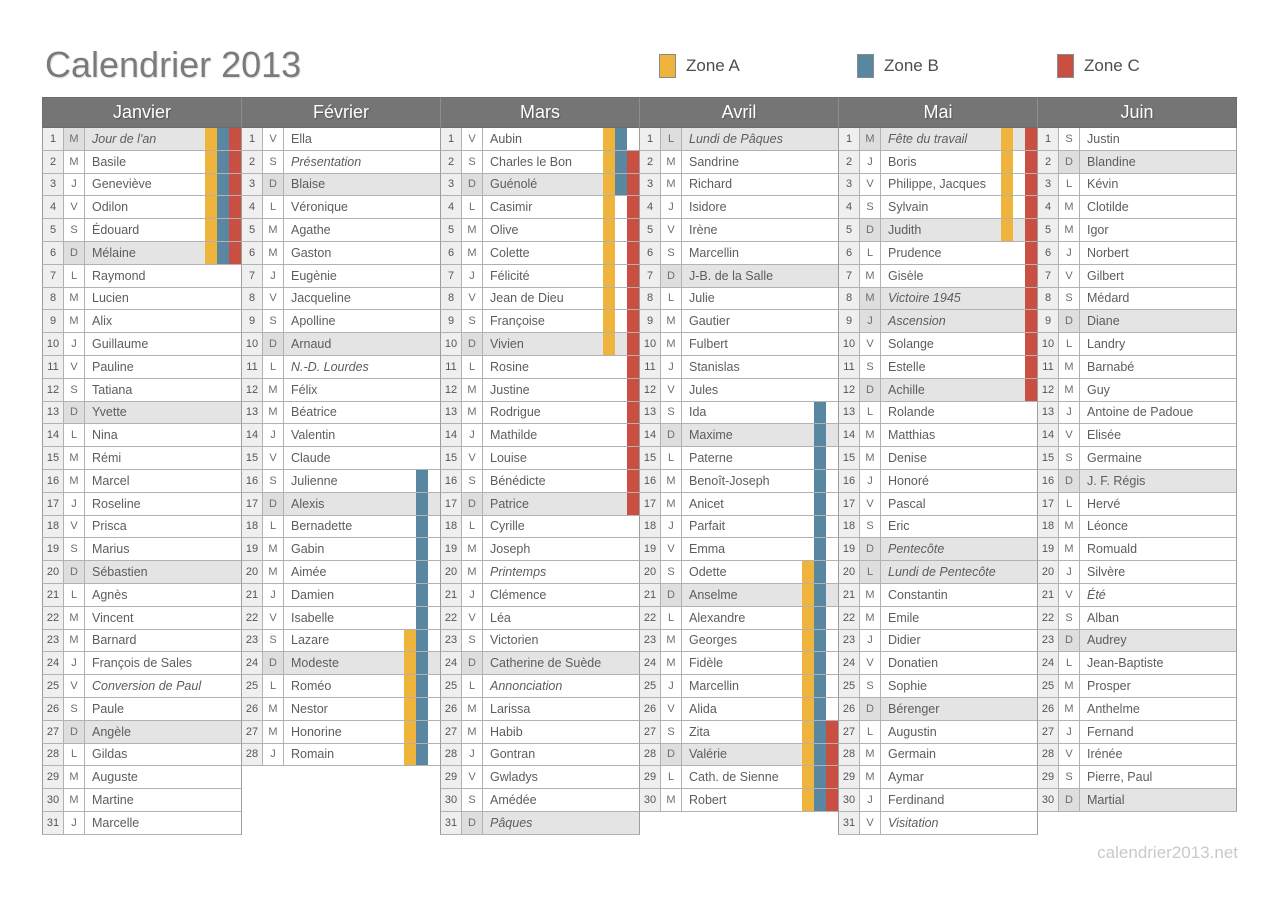  I want to click on day-name-cell: Robert, so click(760, 800).